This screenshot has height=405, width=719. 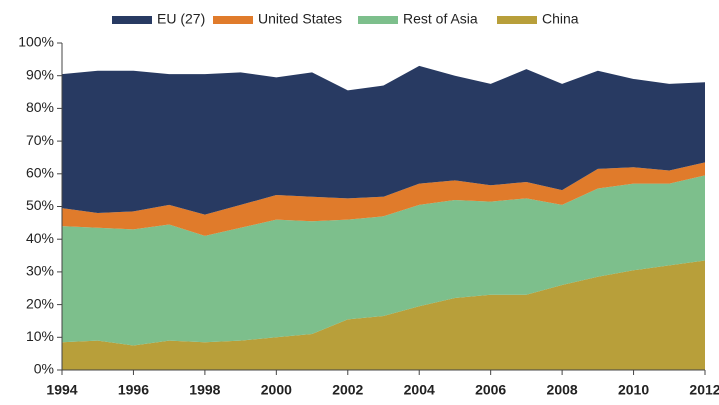 What do you see at coordinates (40, 107) in the screenshot?
I see `y-tick-label: 80%` at bounding box center [40, 107].